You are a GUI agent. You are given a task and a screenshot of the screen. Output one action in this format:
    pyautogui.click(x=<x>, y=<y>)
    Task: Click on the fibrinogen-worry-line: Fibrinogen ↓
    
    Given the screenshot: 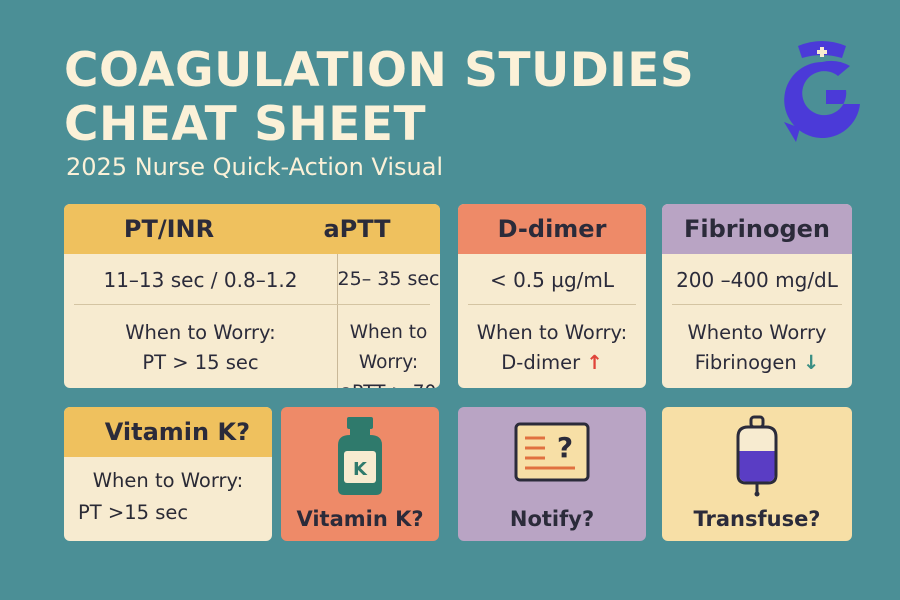 What is the action you would take?
    pyautogui.click(x=757, y=363)
    